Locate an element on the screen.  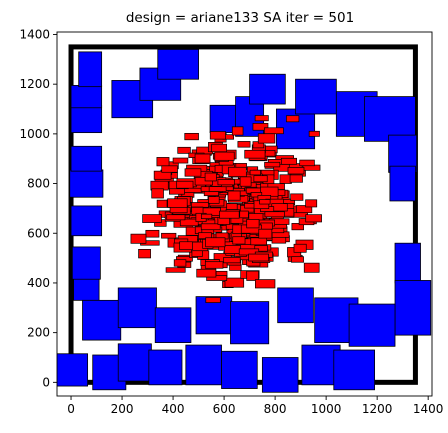
x-tick-label: 200 is located at coordinates (122, 409).